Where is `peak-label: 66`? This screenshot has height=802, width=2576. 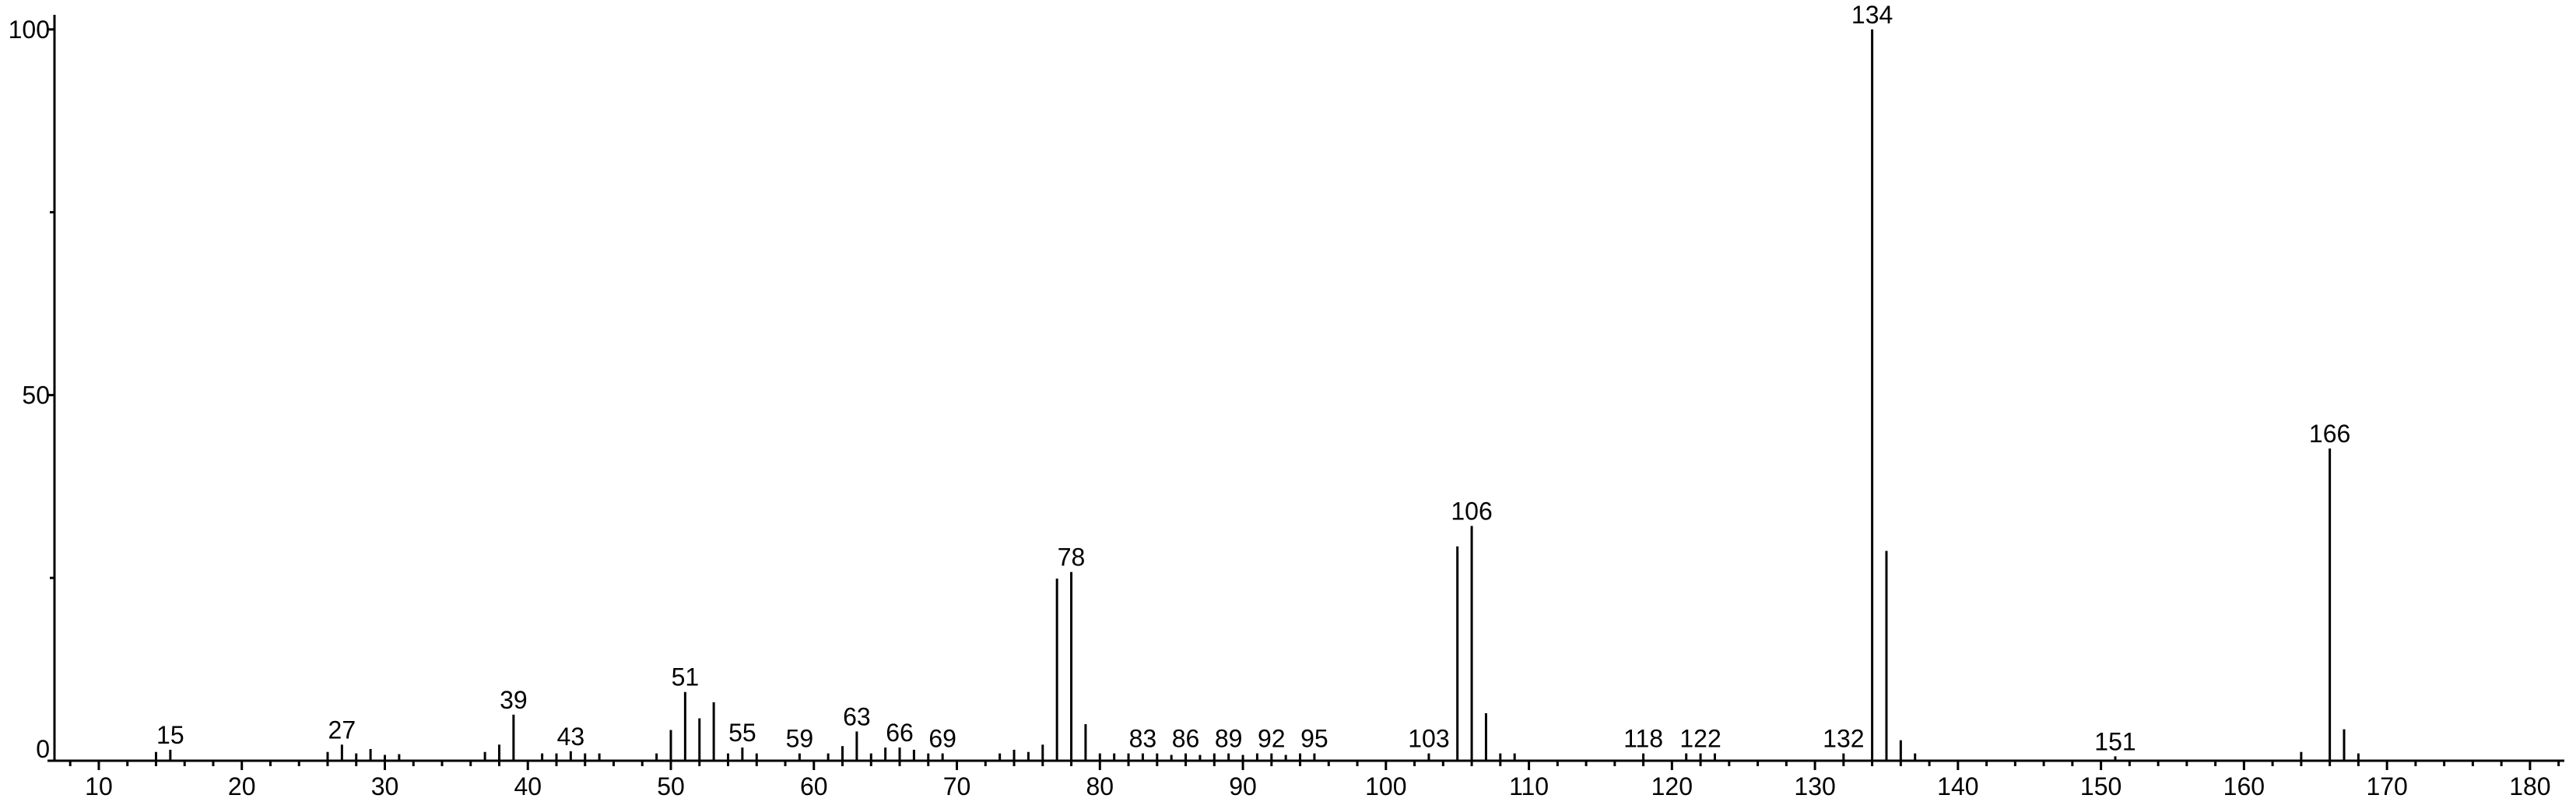
peak-label: 66 is located at coordinates (900, 733).